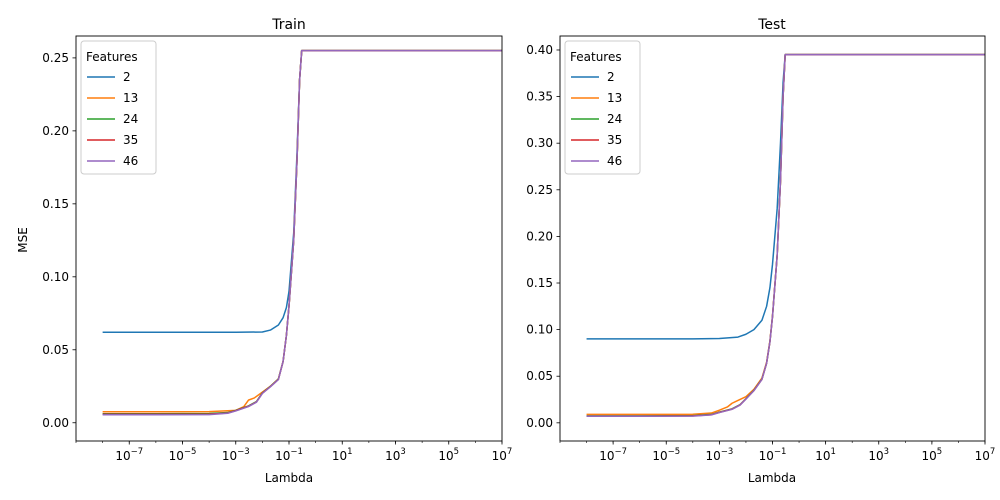 This screenshot has width=1000, height=500. Describe the element at coordinates (771, 25) in the screenshot. I see `chart-title: Test` at that location.